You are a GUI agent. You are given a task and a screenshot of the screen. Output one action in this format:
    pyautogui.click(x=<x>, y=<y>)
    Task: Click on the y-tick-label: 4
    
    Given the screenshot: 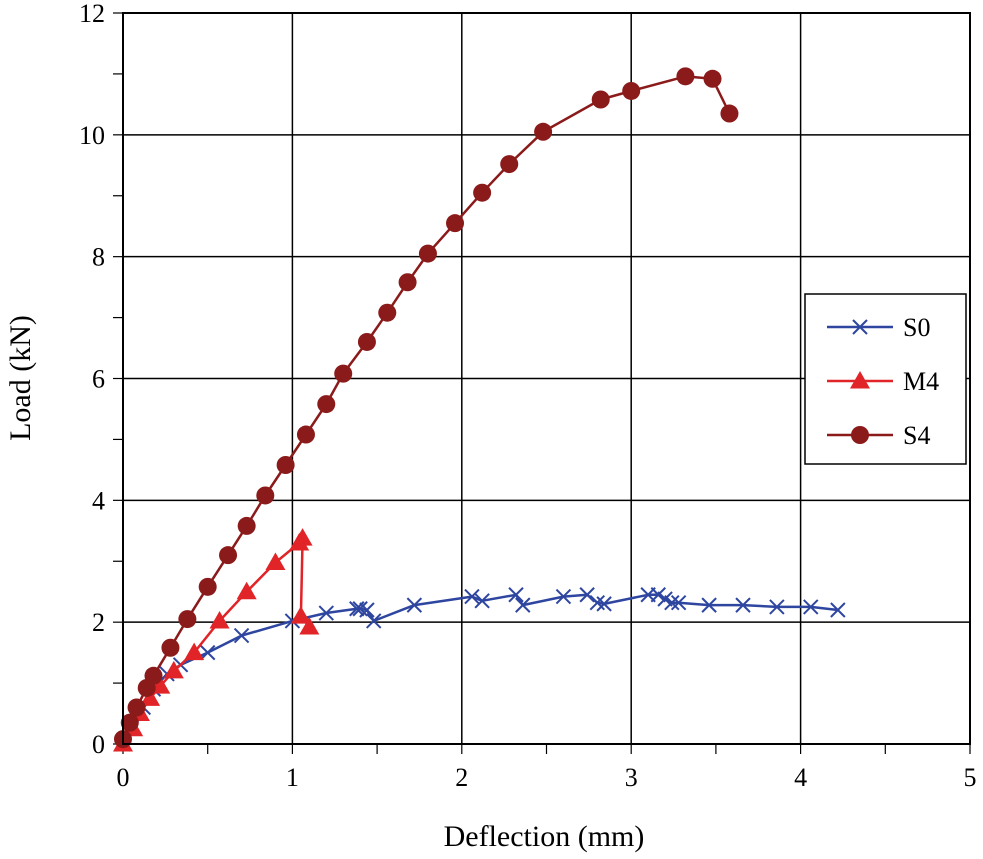 What is the action you would take?
    pyautogui.click(x=98, y=500)
    